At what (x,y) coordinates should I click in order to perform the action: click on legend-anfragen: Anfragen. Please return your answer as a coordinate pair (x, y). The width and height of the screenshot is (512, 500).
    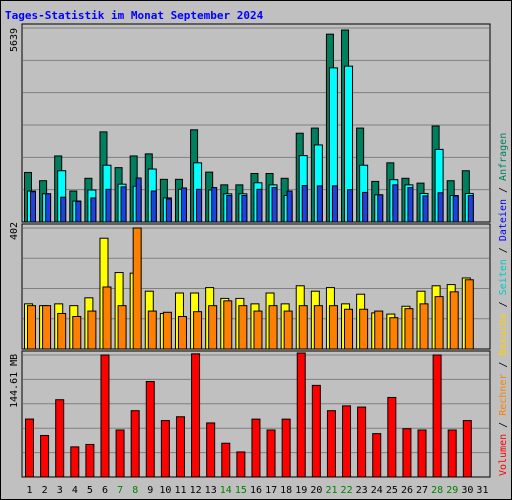
    Looking at the image, I should click on (503, 157).